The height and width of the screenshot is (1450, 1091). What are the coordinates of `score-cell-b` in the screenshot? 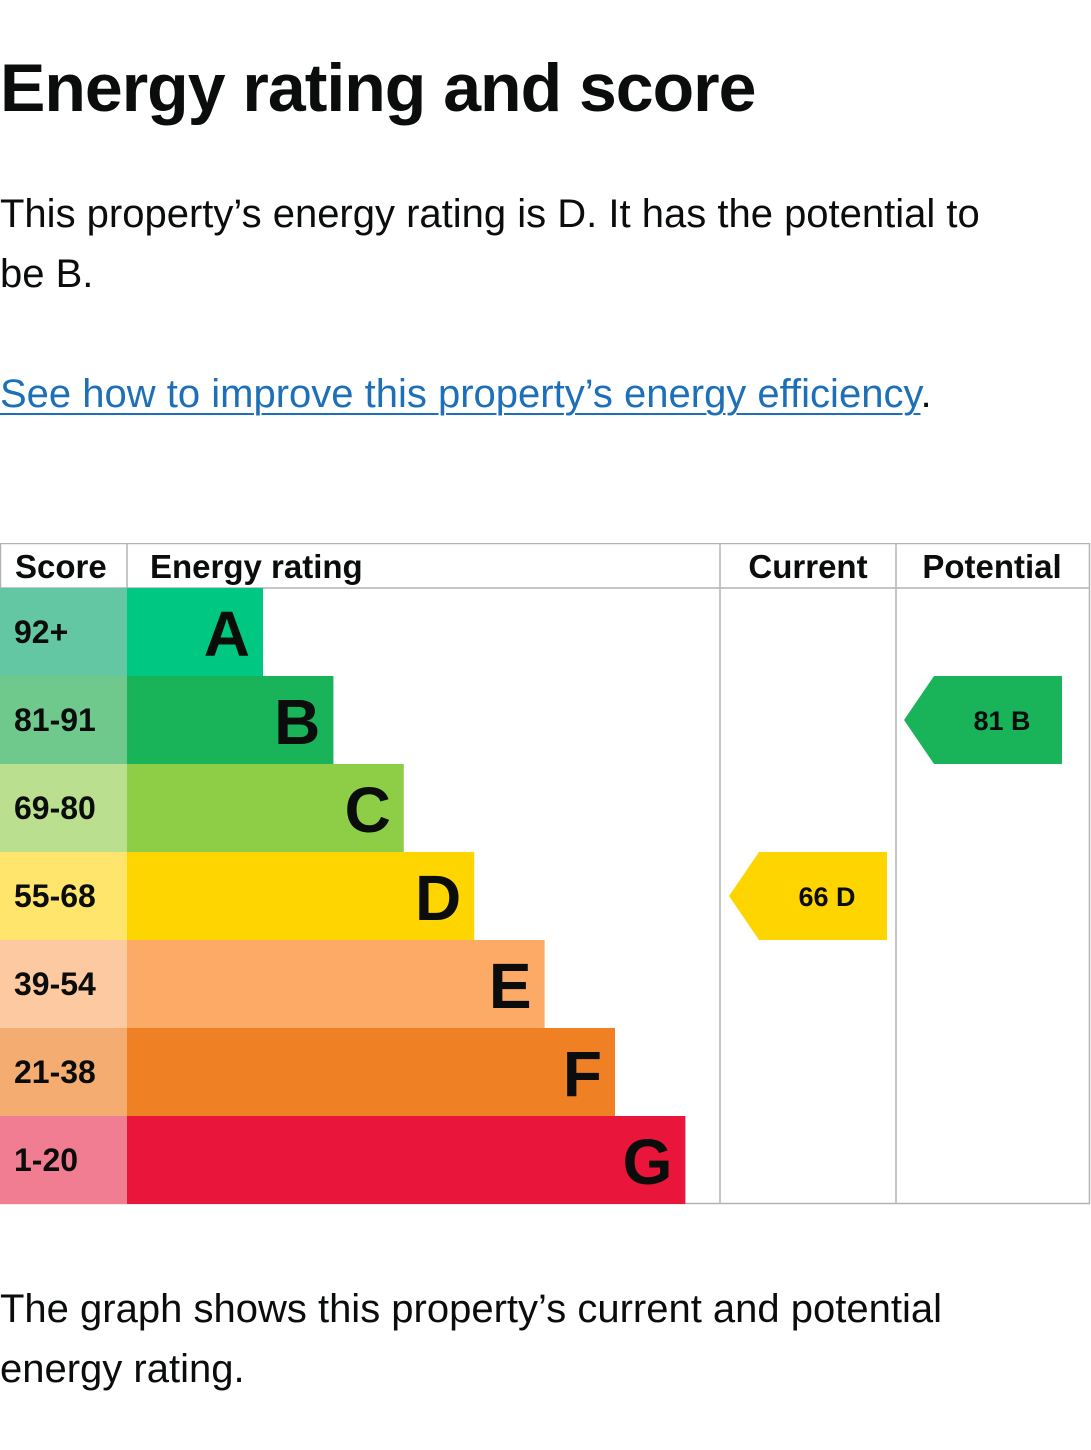 It's located at (63, 720).